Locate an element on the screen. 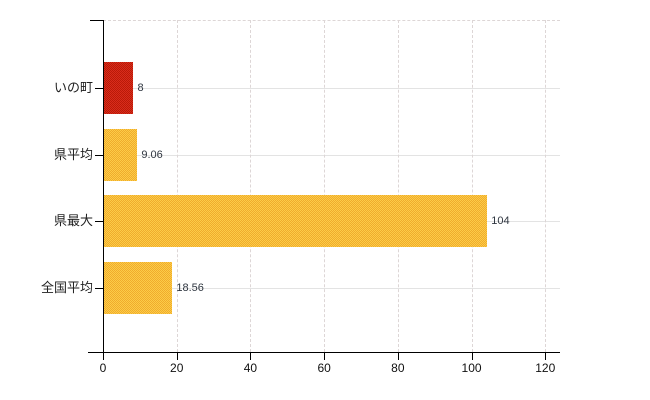 The height and width of the screenshot is (400, 650). category-label: 県平均 is located at coordinates (73, 154).